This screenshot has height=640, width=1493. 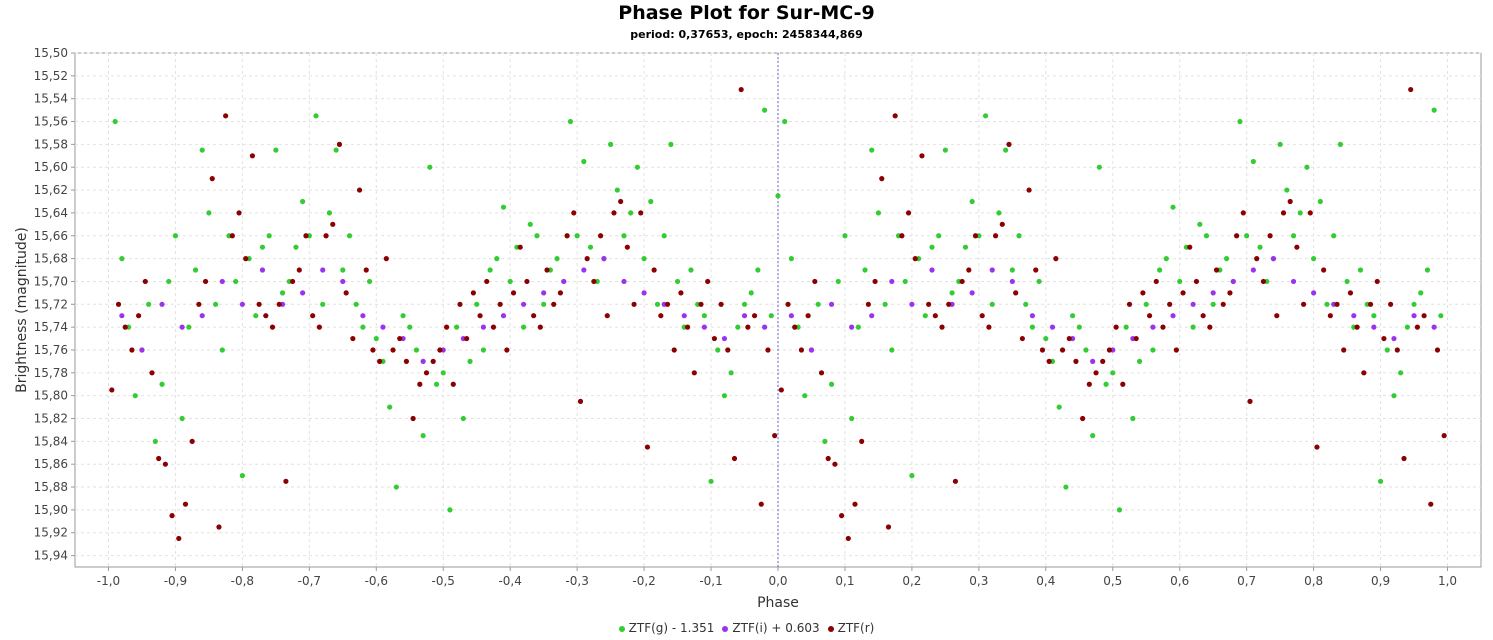 I want to click on legend-label: ZTF(r), so click(x=856, y=628).